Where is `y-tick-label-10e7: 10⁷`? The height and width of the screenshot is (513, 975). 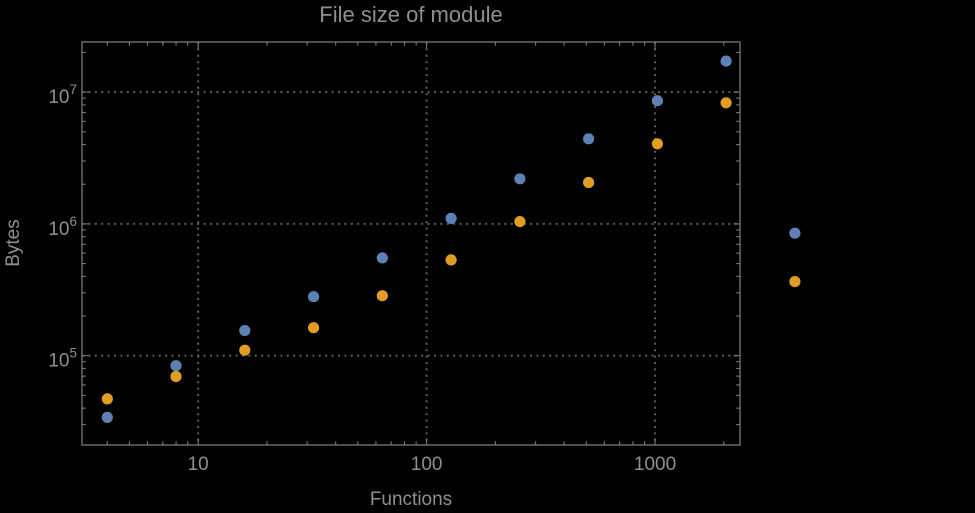
y-tick-label-10e7: 10⁷ is located at coordinates (62, 95).